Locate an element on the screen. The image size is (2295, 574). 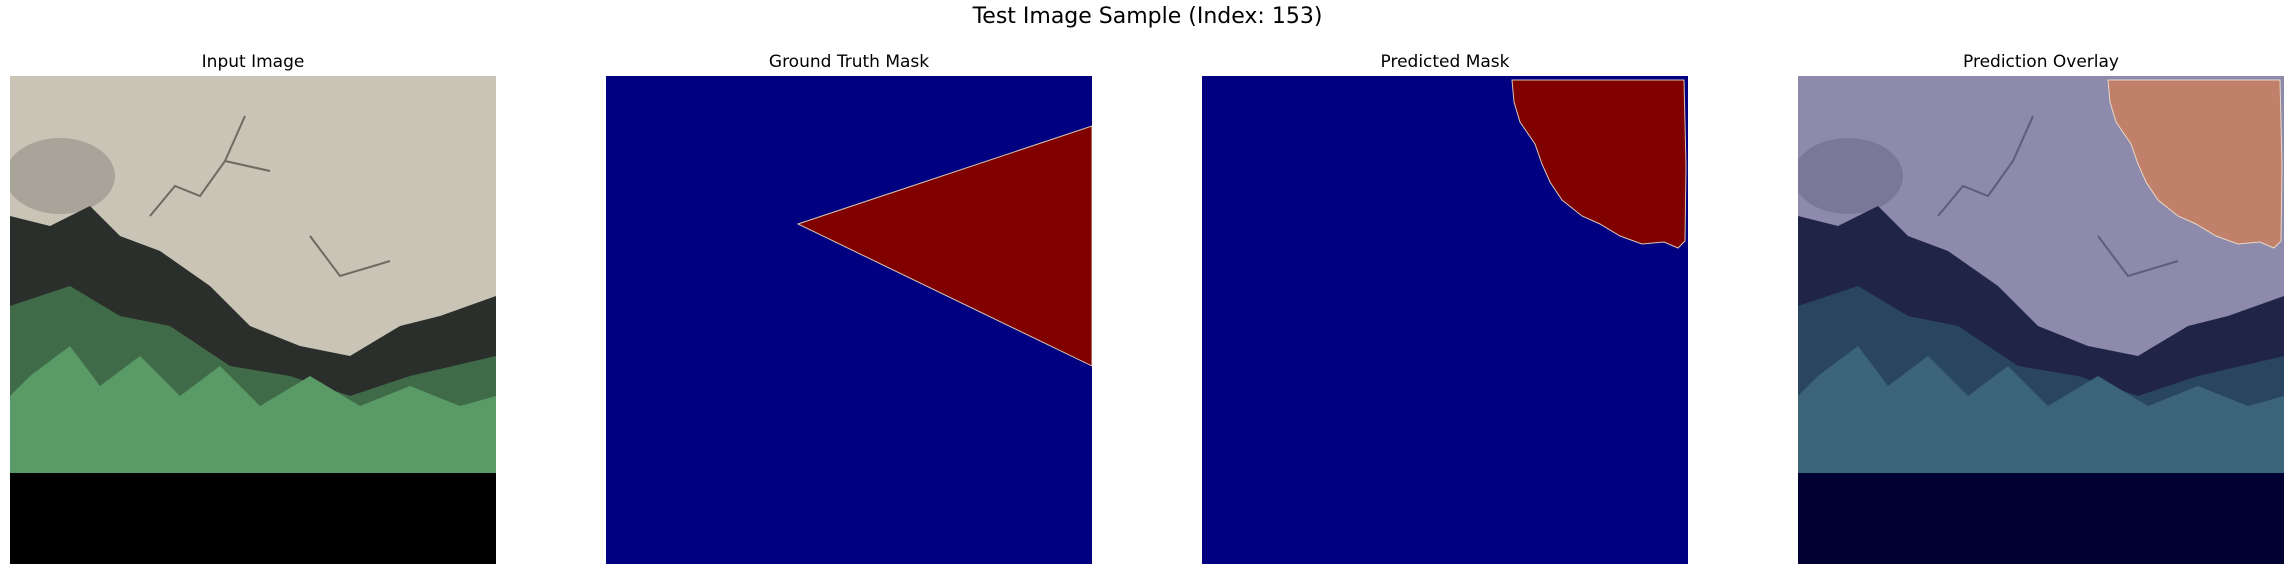
overlay-predicted-region is located at coordinates (2195, 164).